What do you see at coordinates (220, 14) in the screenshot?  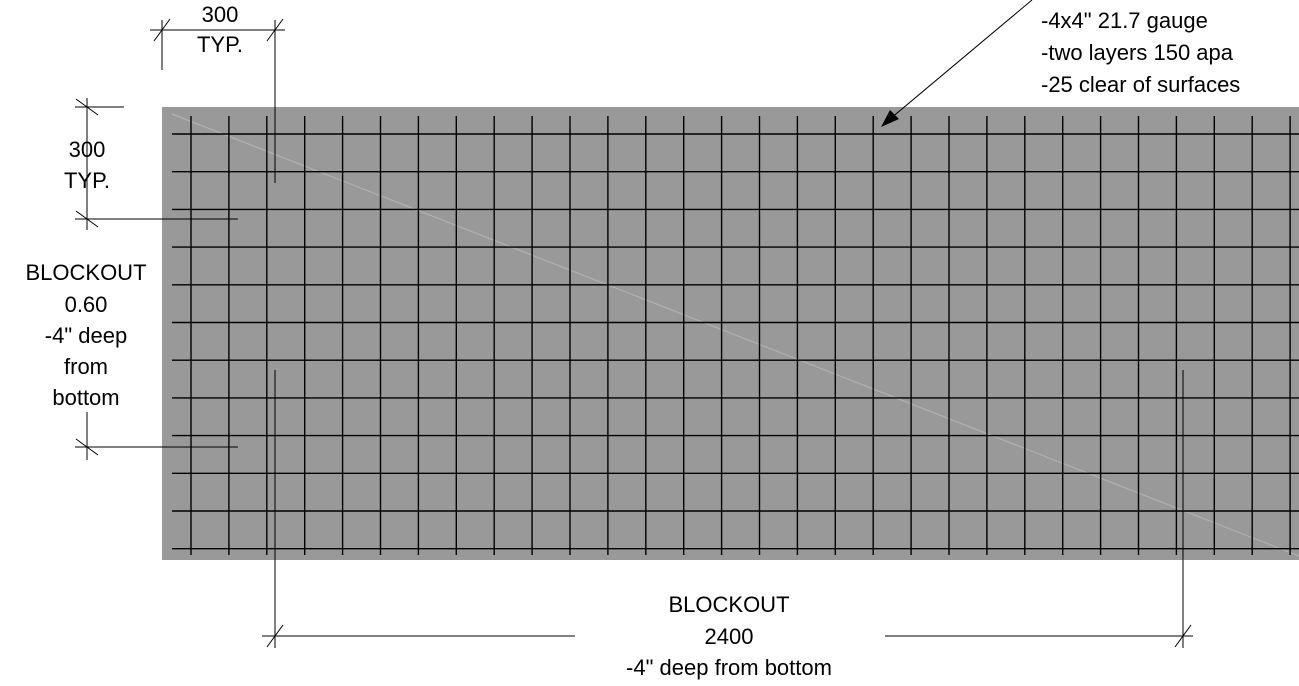 I see `spacing-horizontal-value: 300` at bounding box center [220, 14].